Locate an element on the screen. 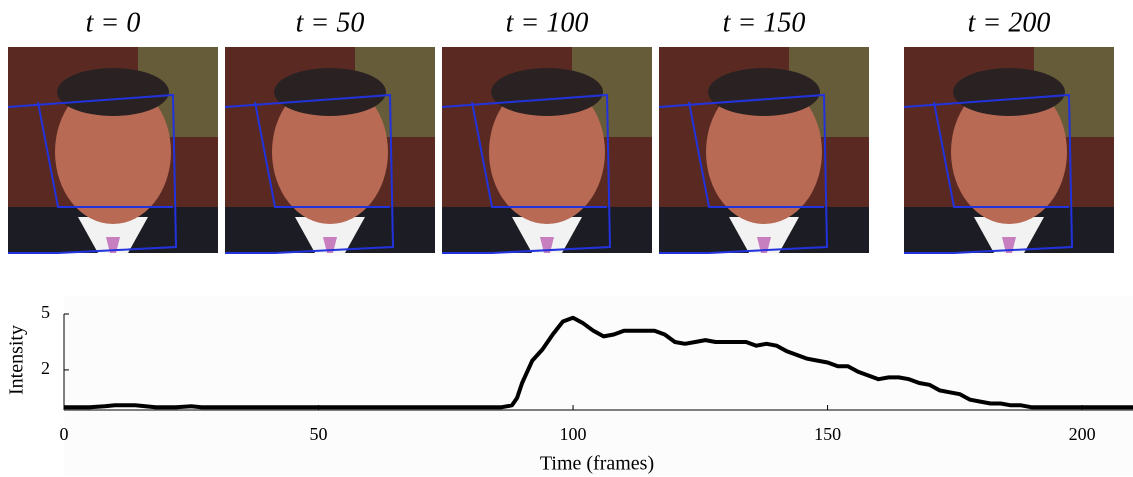  frame-panel: t = 200 is located at coordinates (1009, 130).